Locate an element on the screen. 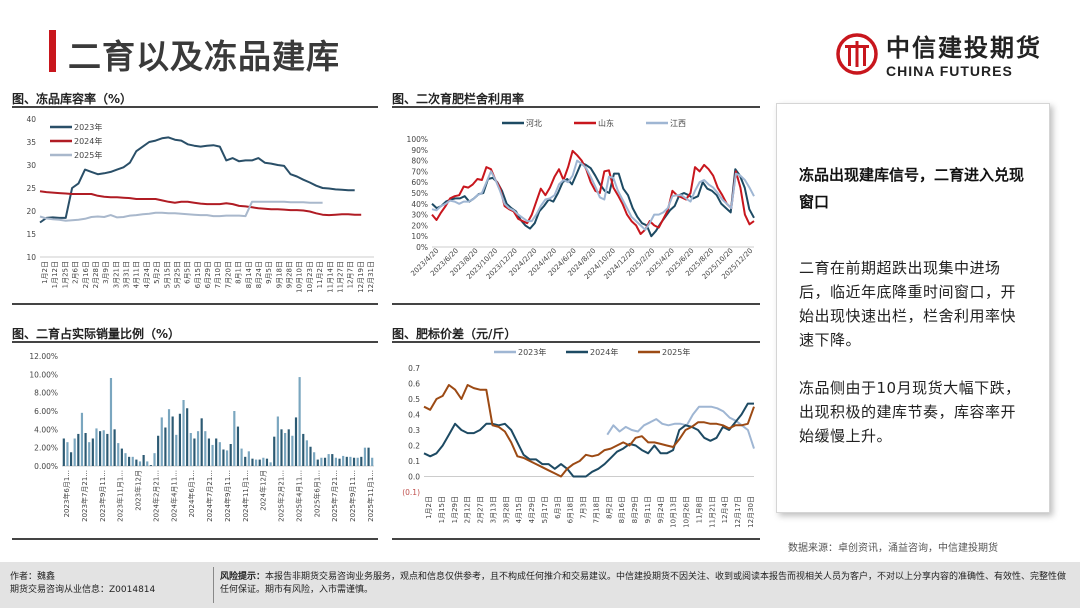 The width and height of the screenshot is (1080, 608). x-tick-label: 8月24日 is located at coordinates (259, 274).